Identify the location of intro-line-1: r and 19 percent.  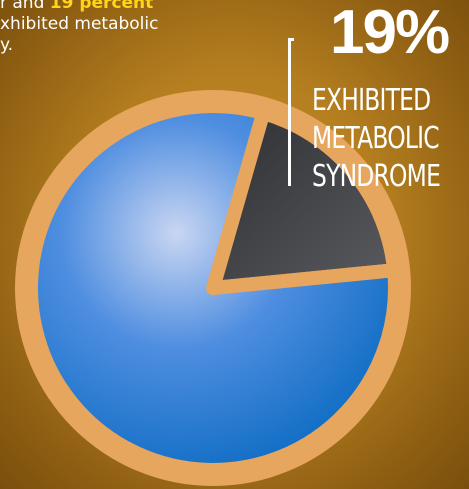
(110, 7).